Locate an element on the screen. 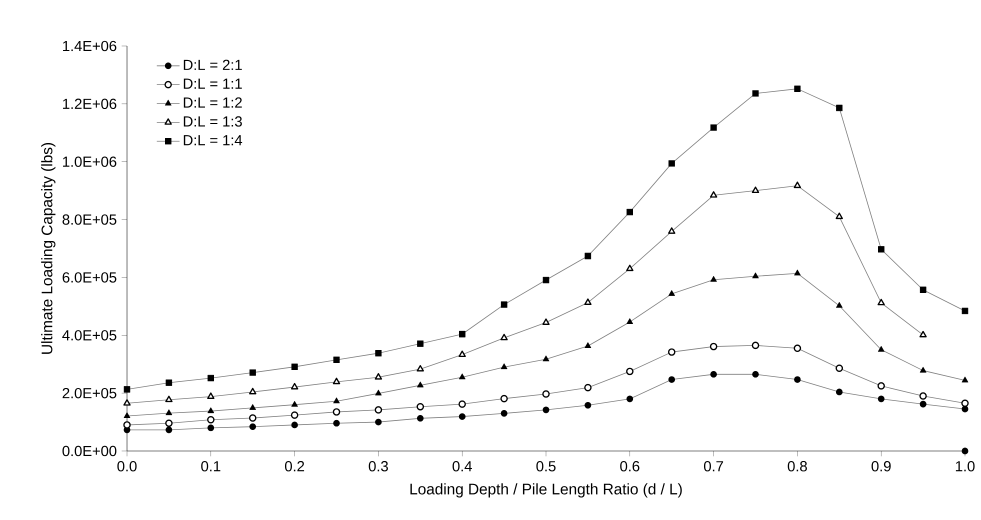 This screenshot has height=520, width=981. x-tick-label: 0.3 is located at coordinates (378, 466).